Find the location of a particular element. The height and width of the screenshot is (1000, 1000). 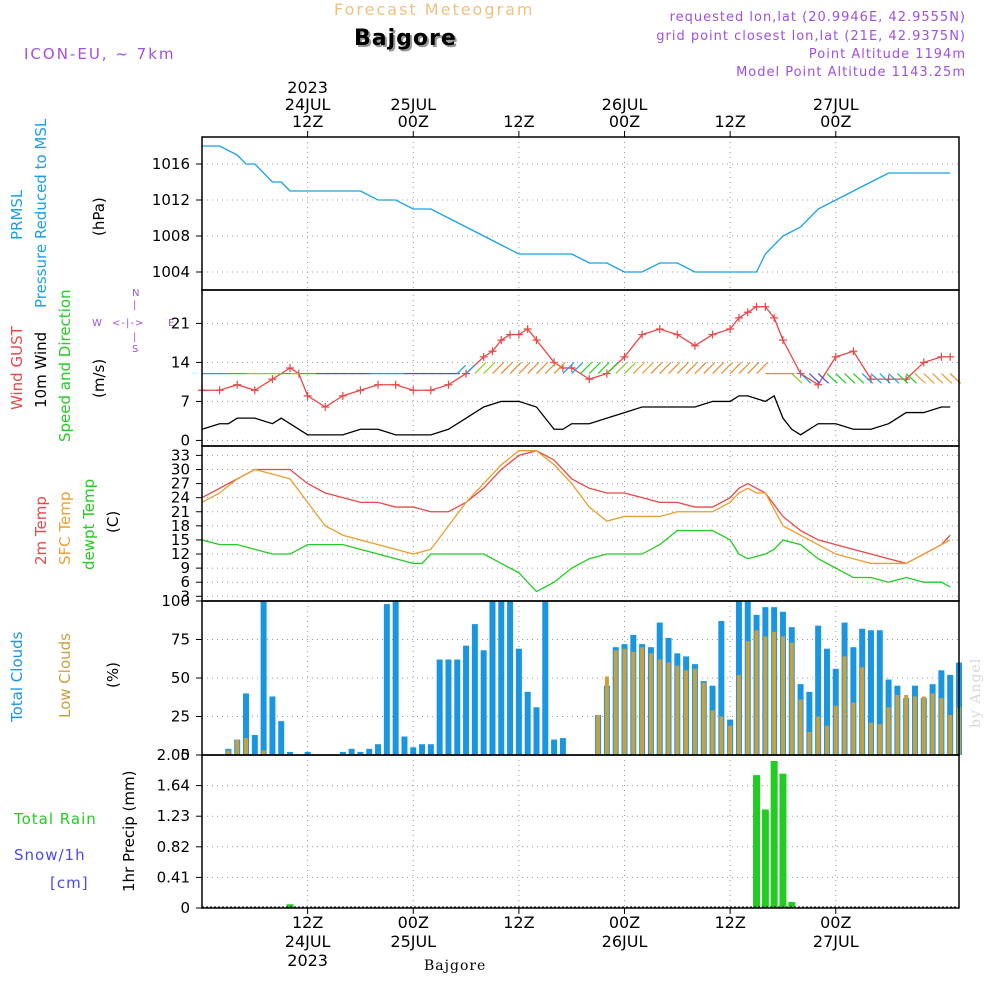

y-tick-label: 0 is located at coordinates (185, 755).